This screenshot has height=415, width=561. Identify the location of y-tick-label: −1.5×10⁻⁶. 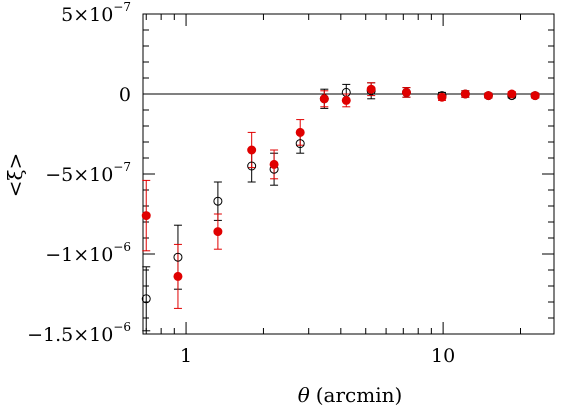
(79, 333).